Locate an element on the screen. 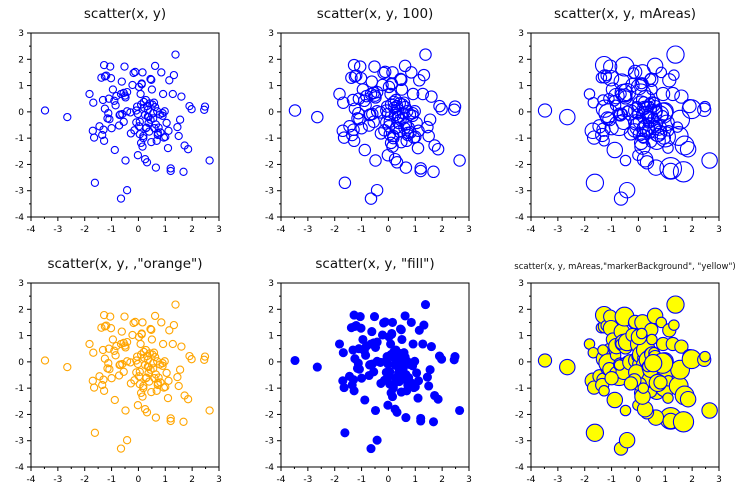 Image resolution: width=750 pixels, height=500 pixels. axes-frame is located at coordinates (625, 125).